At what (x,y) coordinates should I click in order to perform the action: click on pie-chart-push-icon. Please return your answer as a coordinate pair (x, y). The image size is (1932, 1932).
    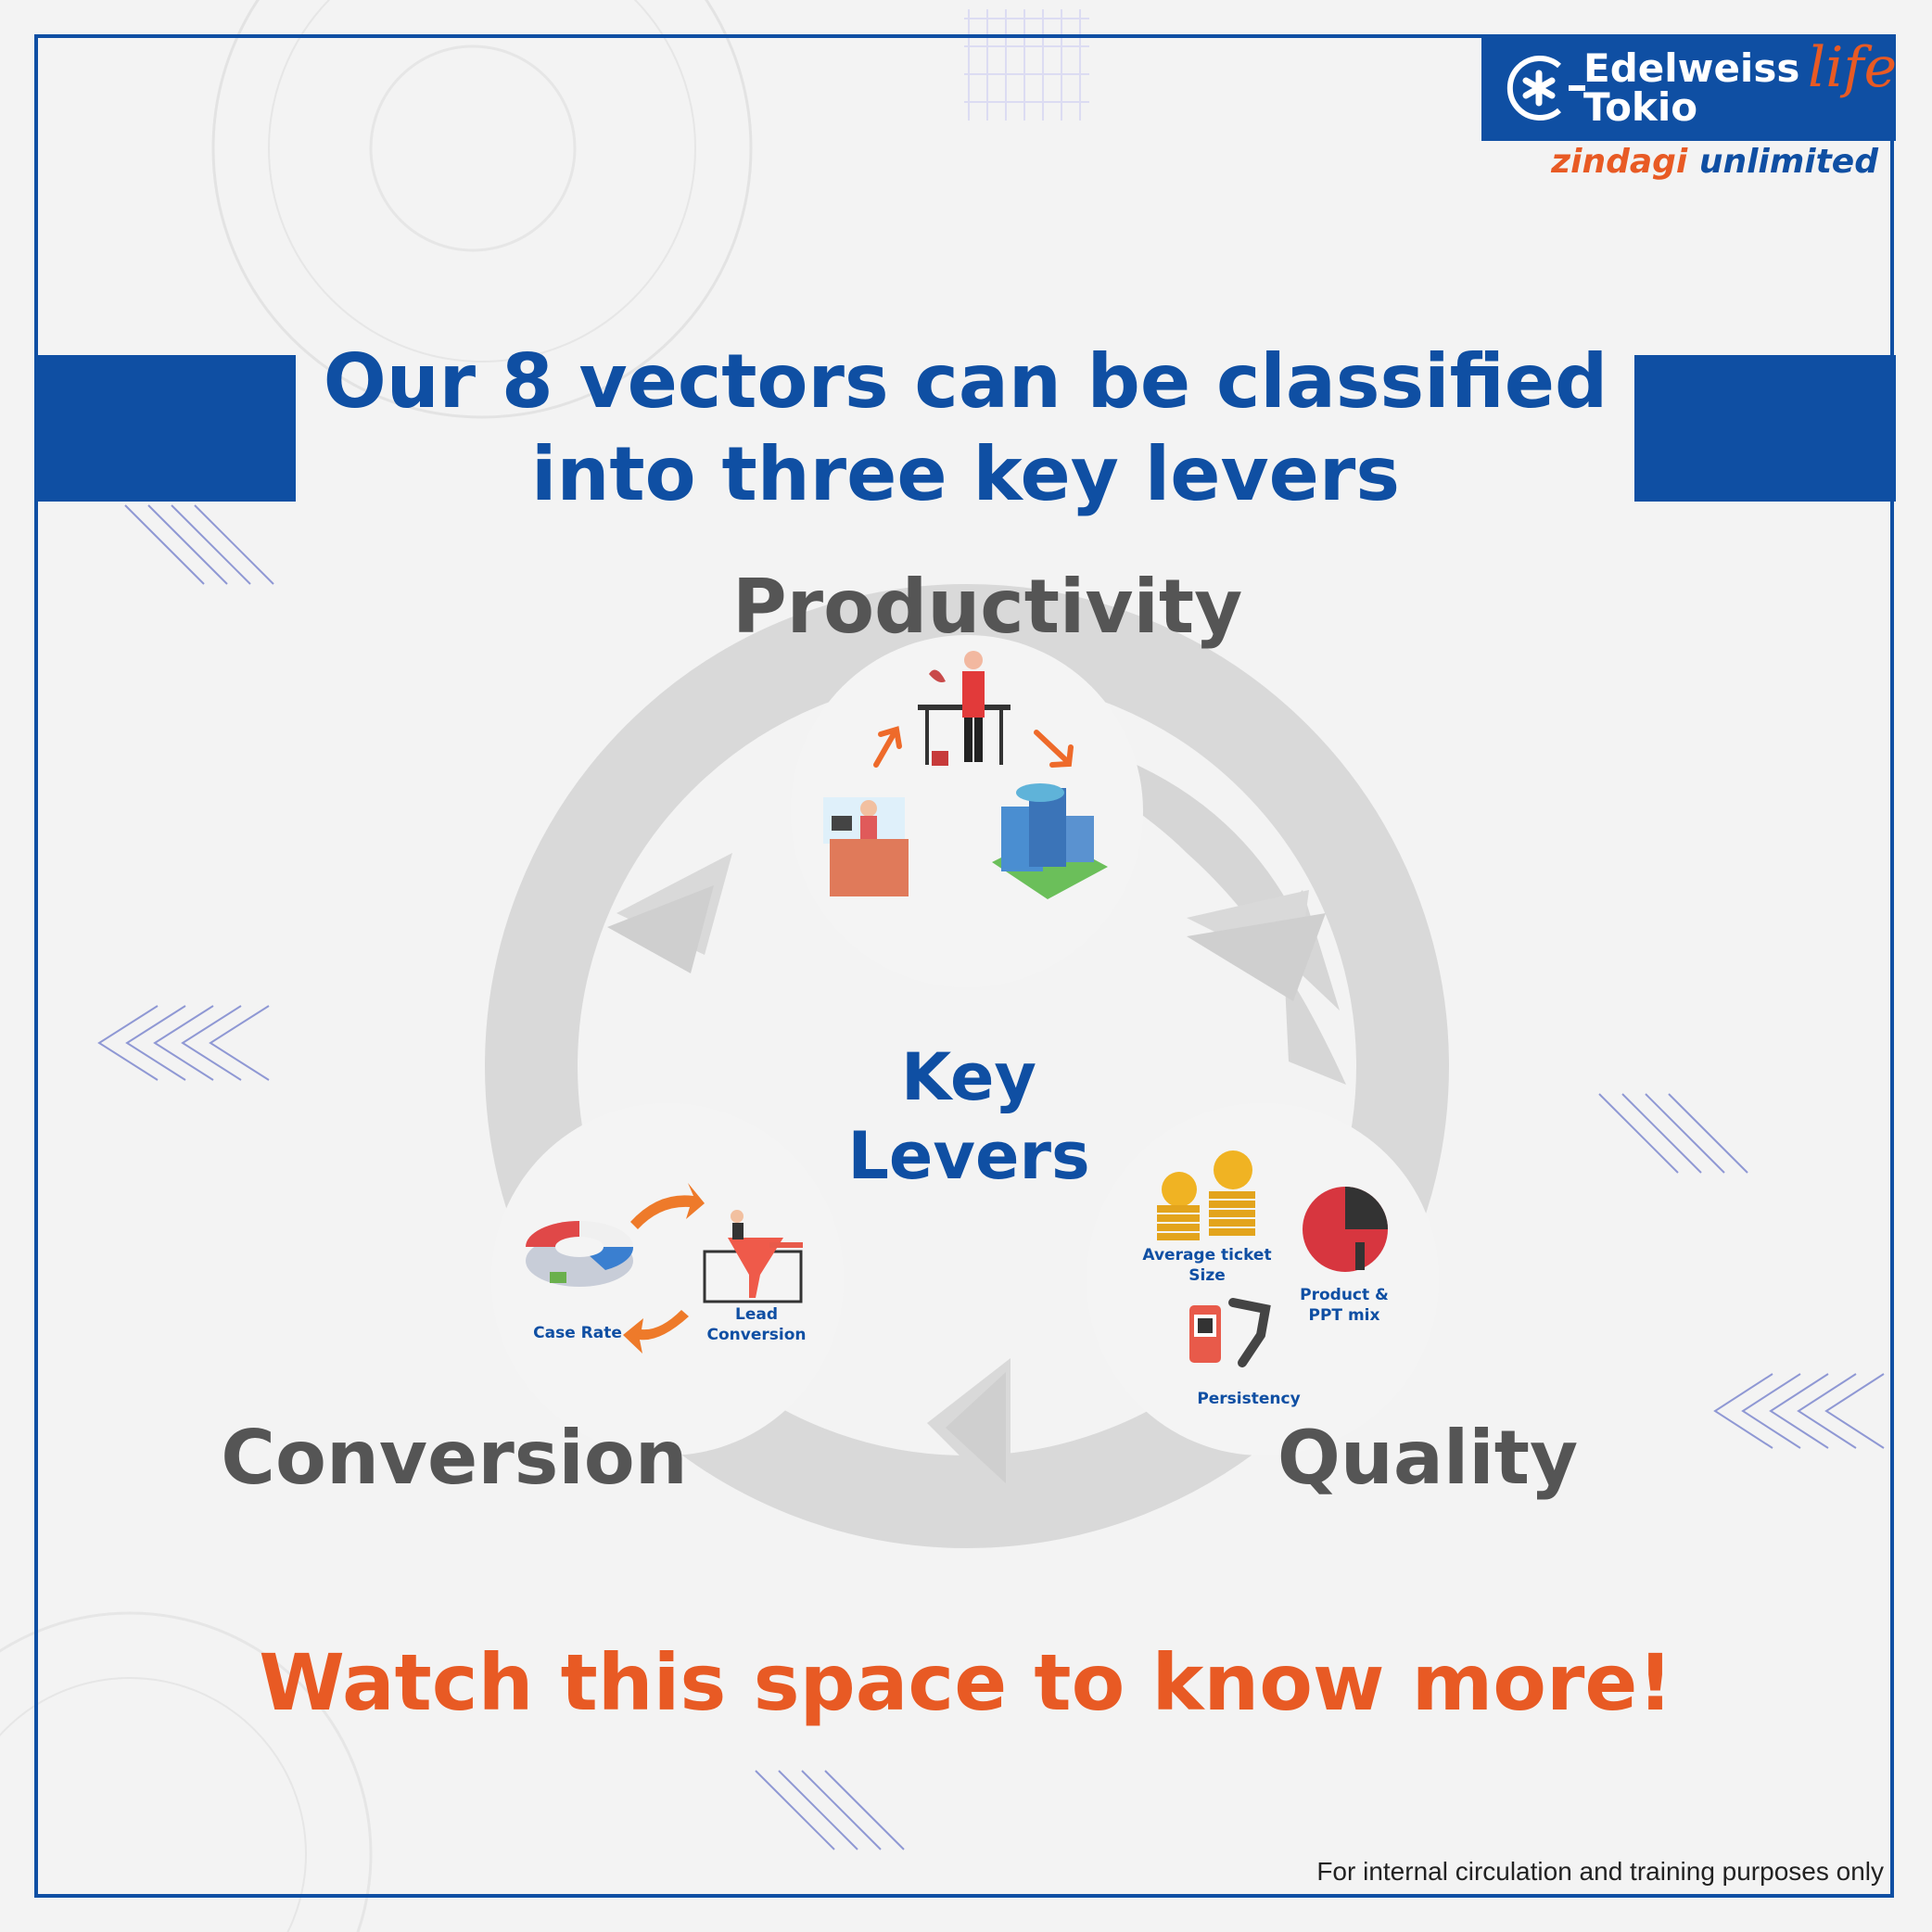
    Looking at the image, I should click on (1345, 1229).